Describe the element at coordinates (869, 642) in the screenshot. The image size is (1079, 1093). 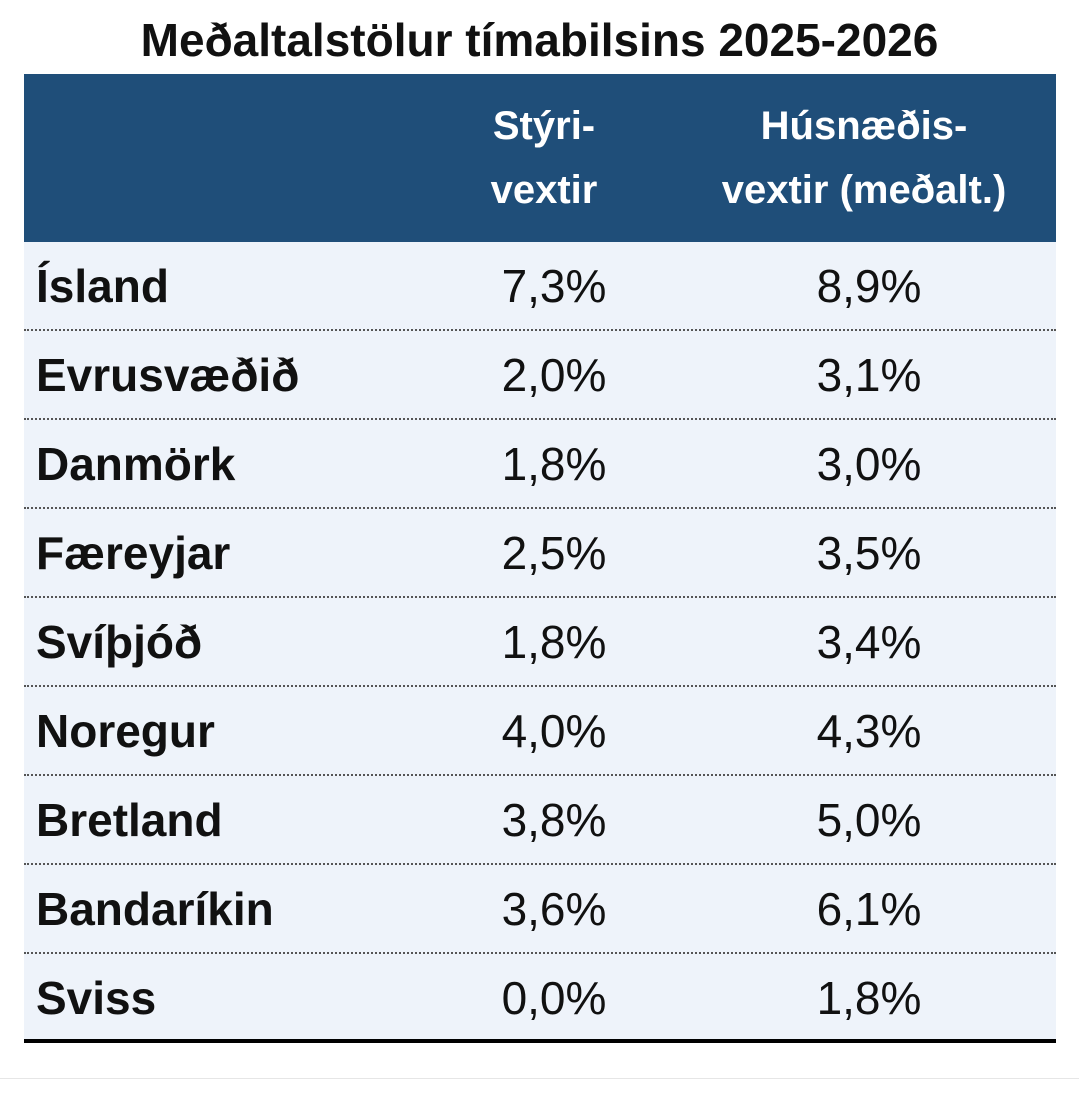
I see `husnaedisvextir-cell: 3,4%` at that location.